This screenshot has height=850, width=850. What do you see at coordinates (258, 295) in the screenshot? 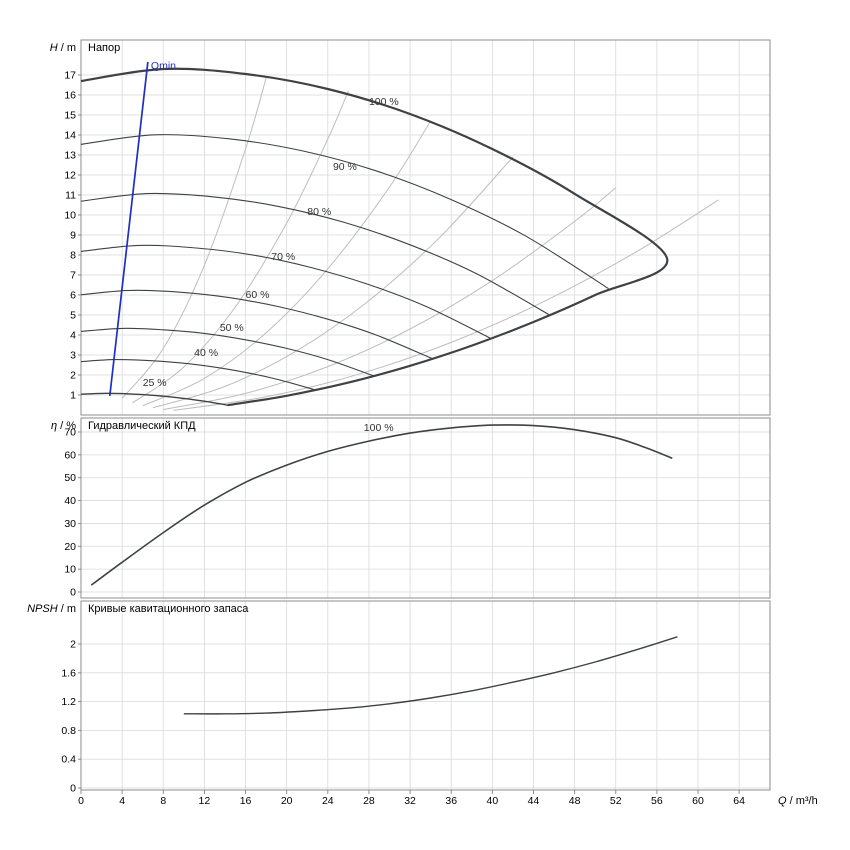
I see `speed-label: 60 %` at bounding box center [258, 295].